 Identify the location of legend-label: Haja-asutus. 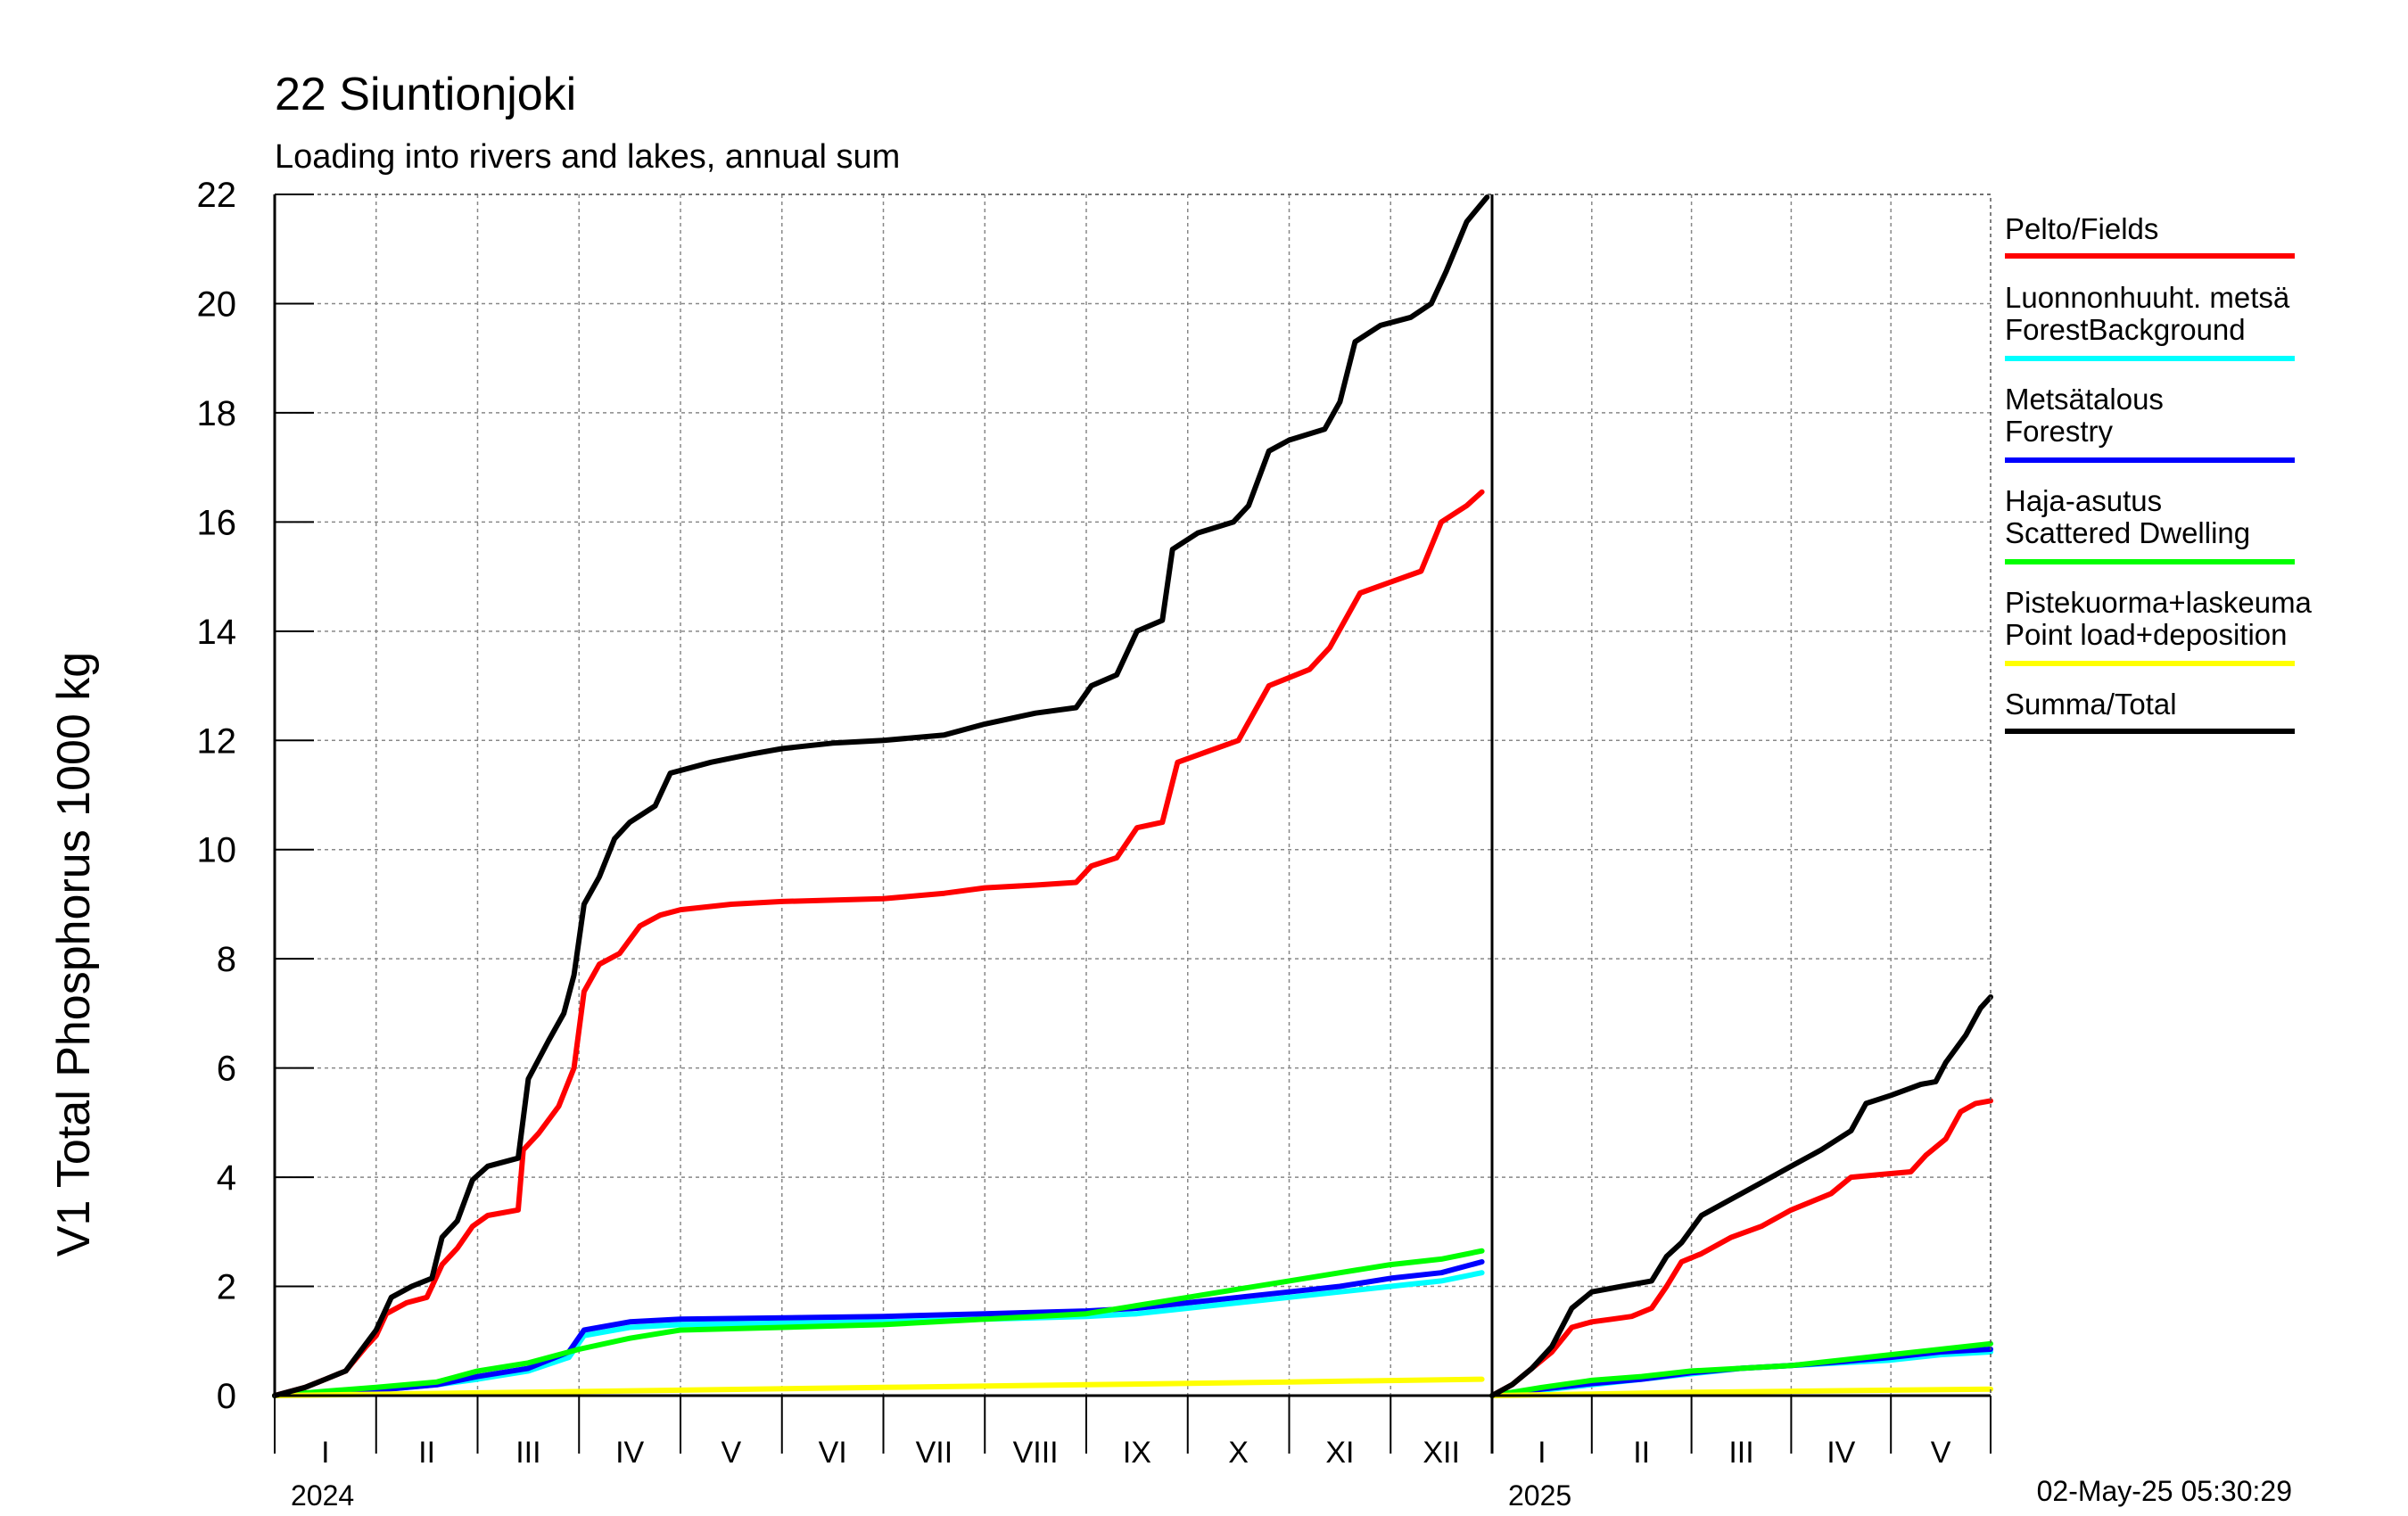
(2083, 500).